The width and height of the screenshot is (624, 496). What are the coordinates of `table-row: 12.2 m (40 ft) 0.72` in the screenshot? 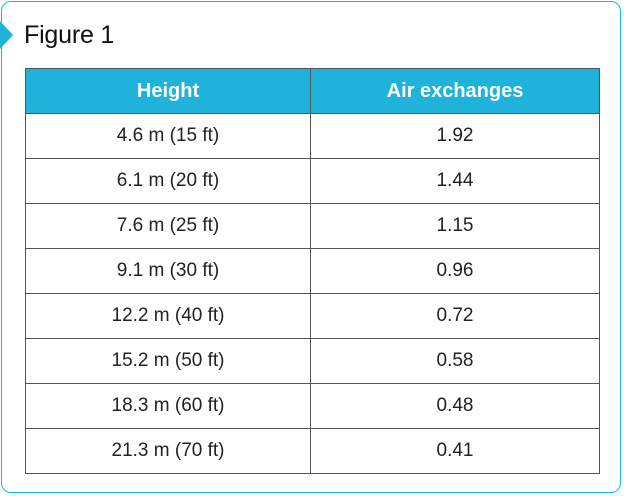 It's located at (312, 316).